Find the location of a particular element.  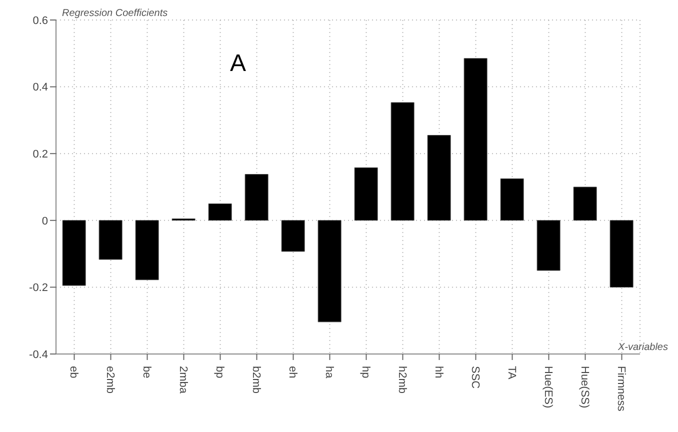

annotation: A is located at coordinates (238, 64).